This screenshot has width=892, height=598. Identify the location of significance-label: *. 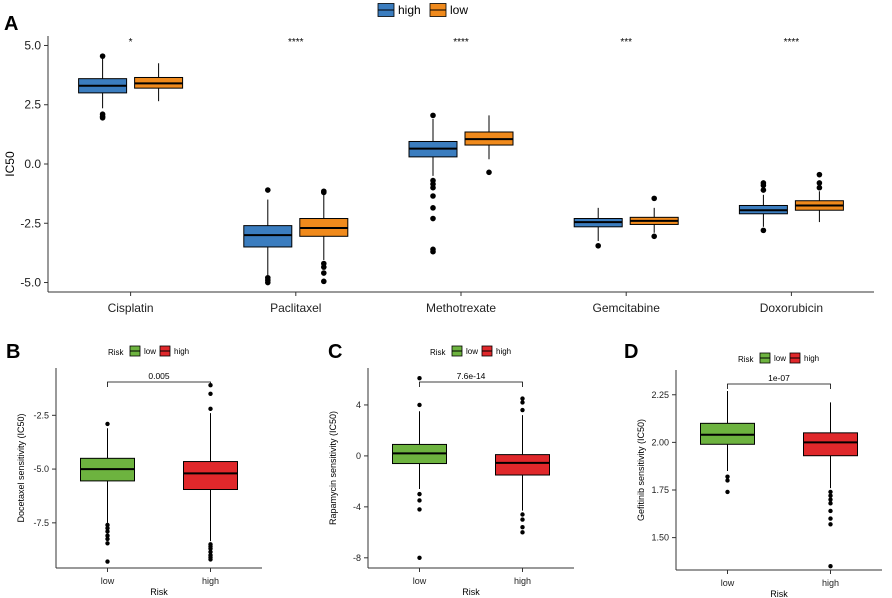
(131, 42).